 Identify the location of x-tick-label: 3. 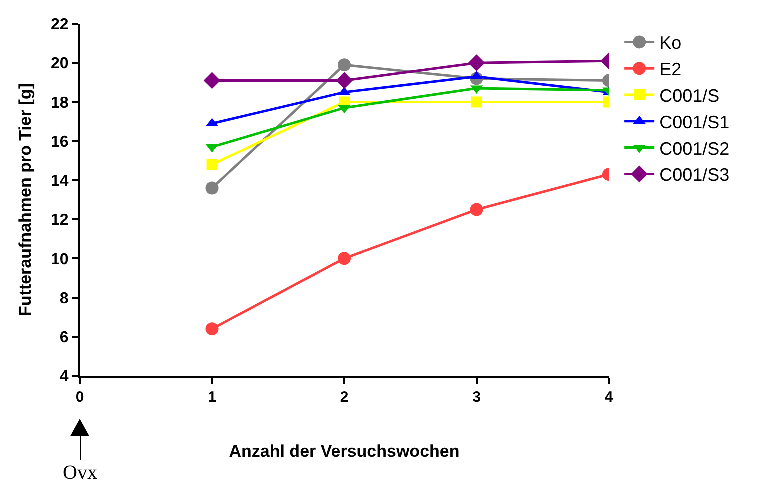
(476, 397).